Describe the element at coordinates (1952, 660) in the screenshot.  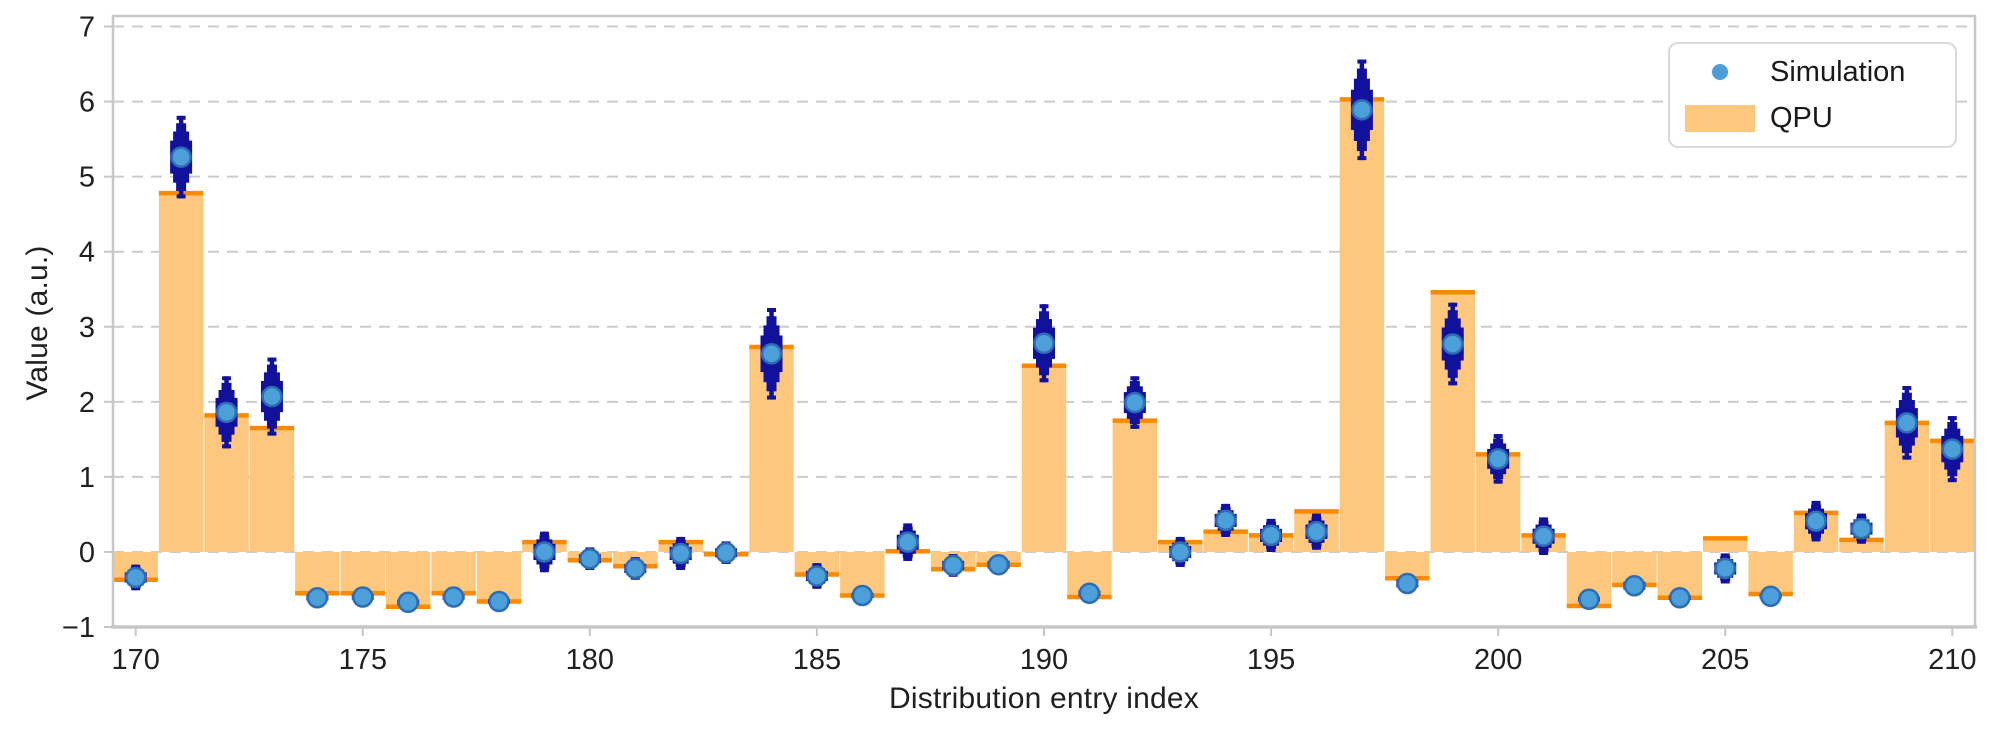
I see `x-tick-label: 210` at that location.